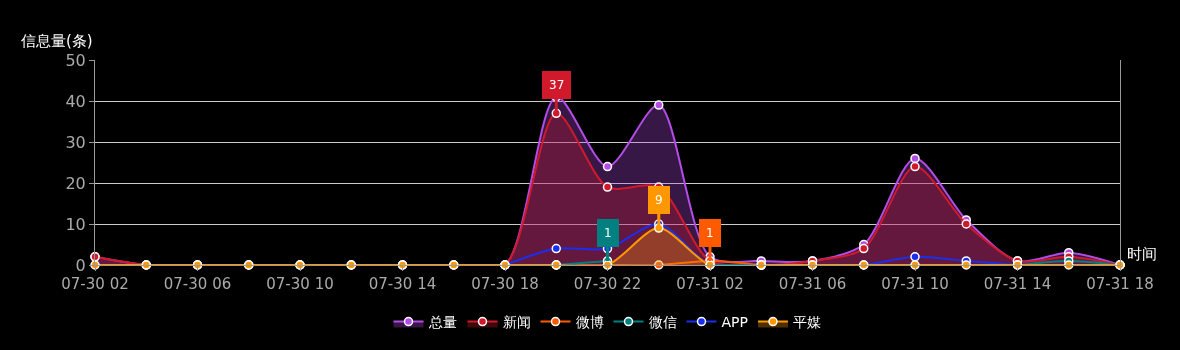 The height and width of the screenshot is (350, 1180). I want to click on legend-label: 微博, so click(589, 322).